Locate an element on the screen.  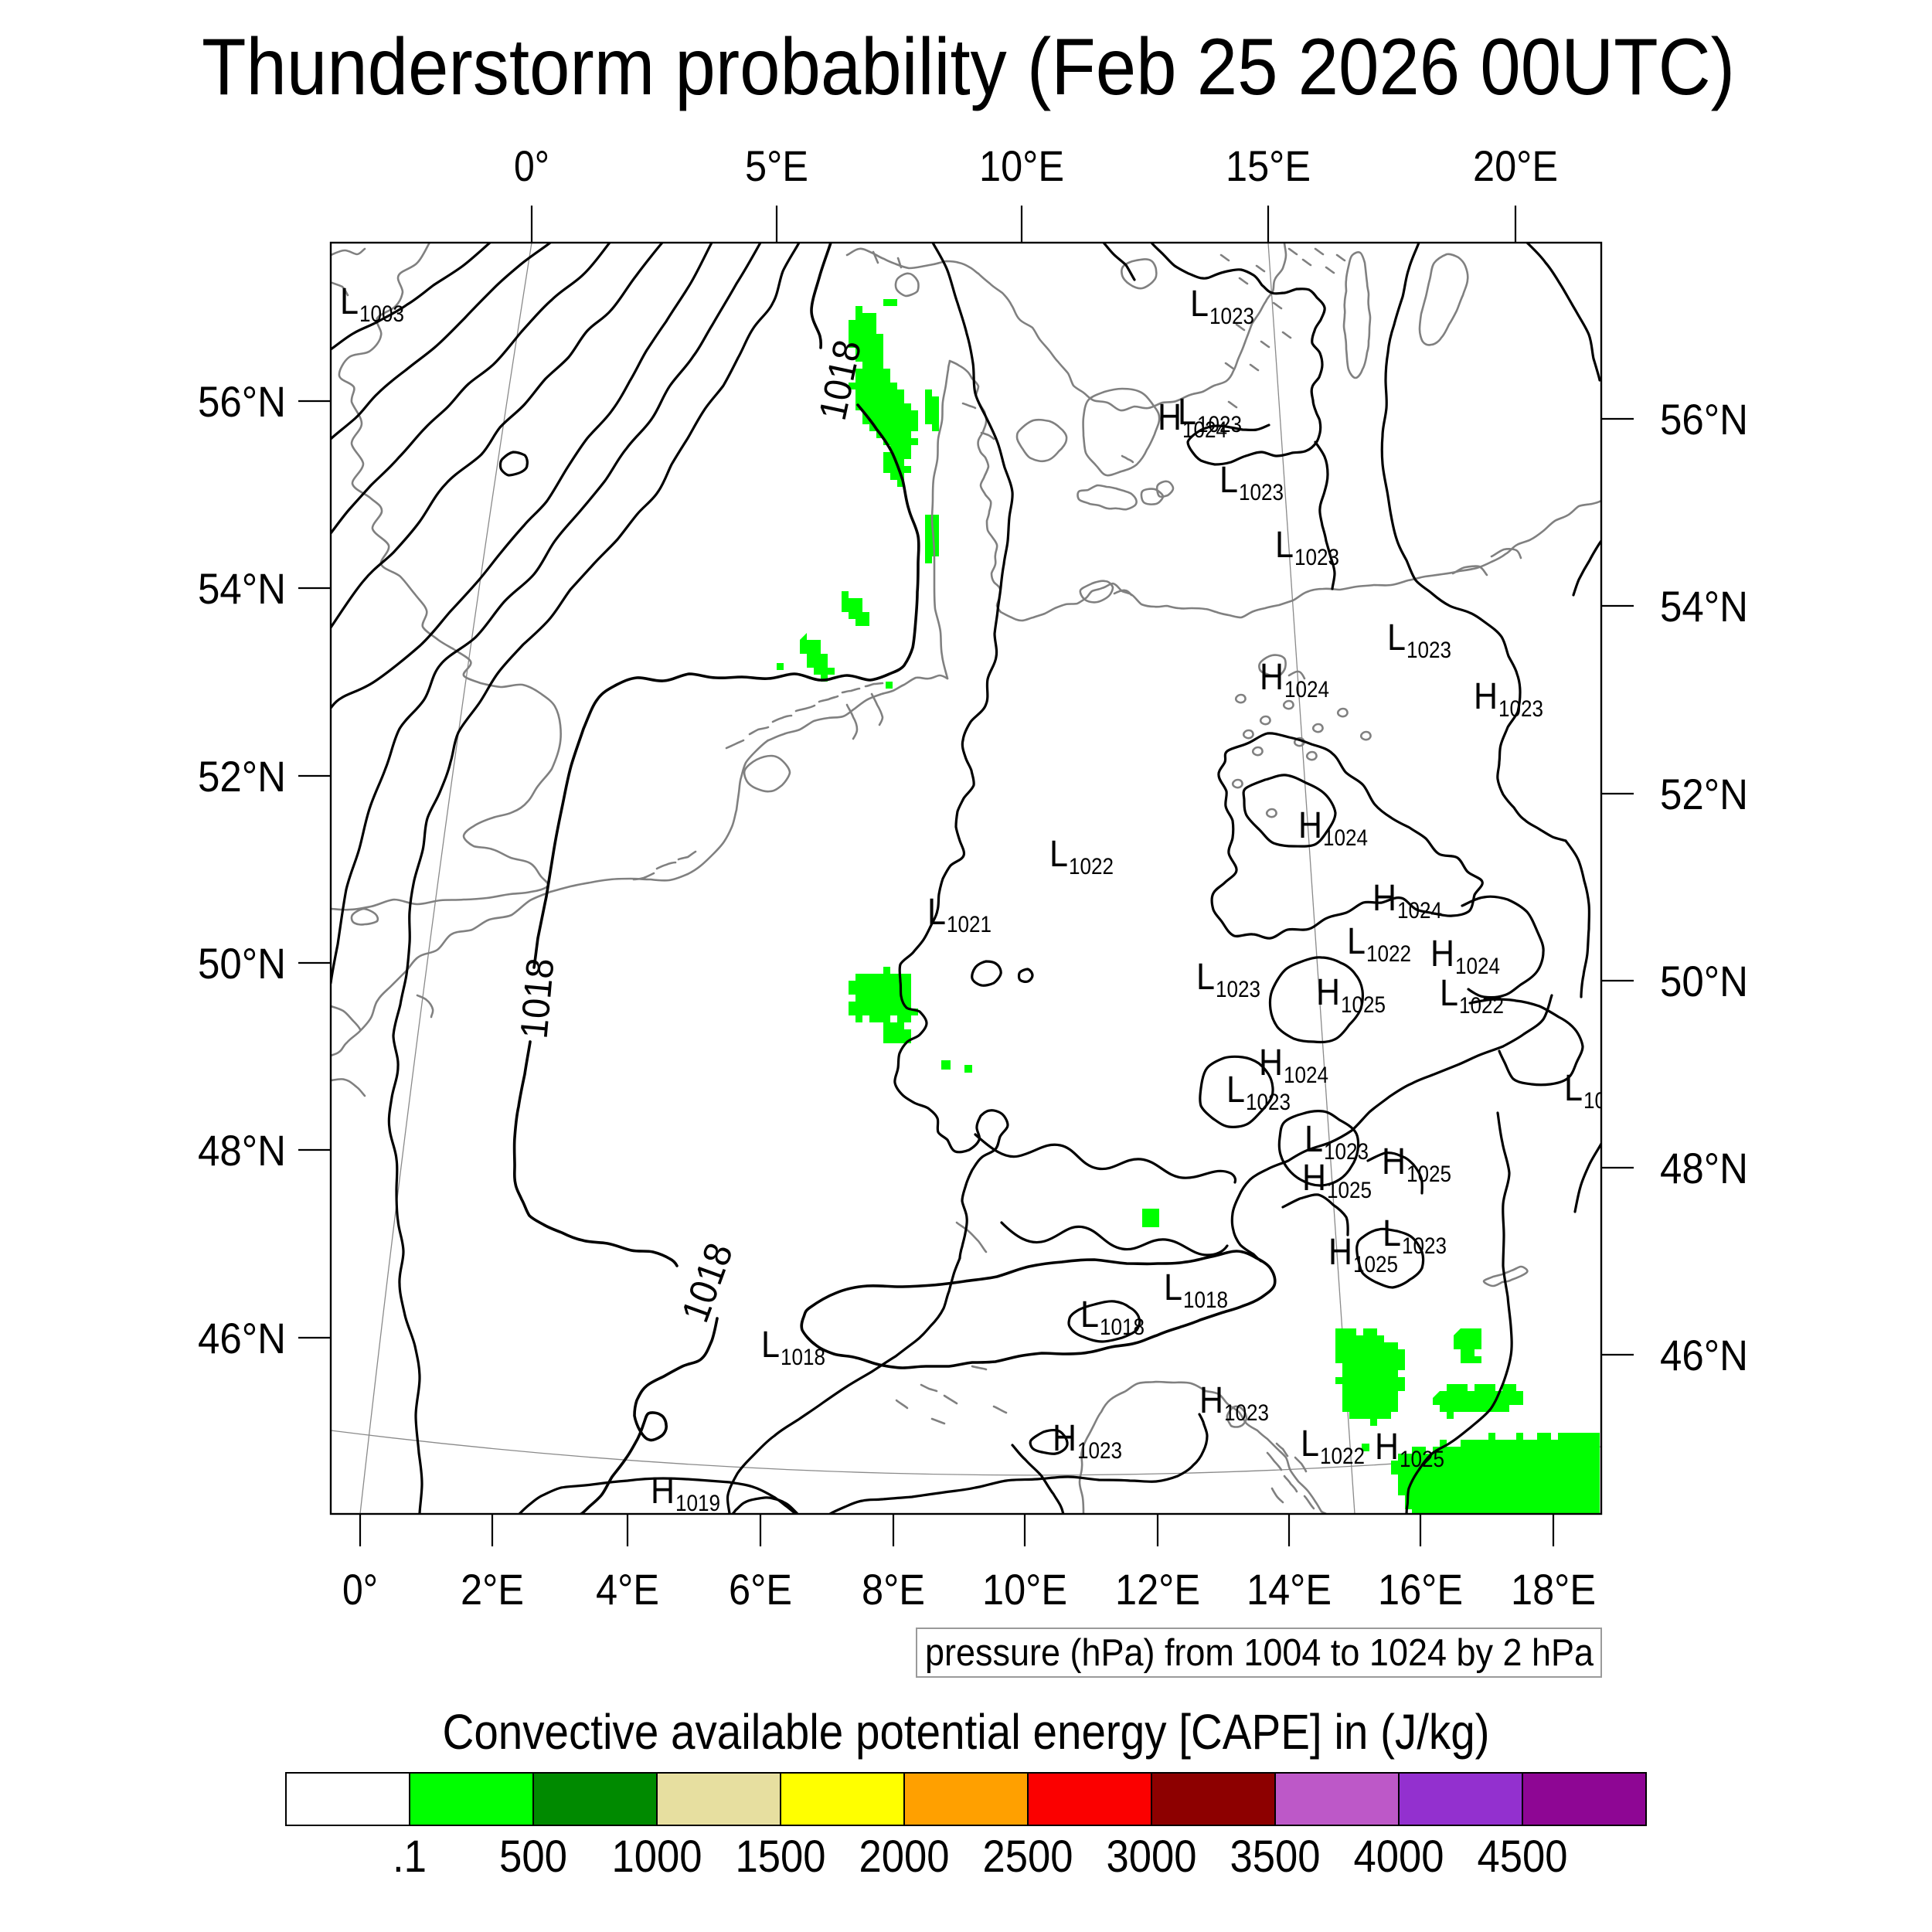
svg-text: .1 is located at coordinates (410, 1857).